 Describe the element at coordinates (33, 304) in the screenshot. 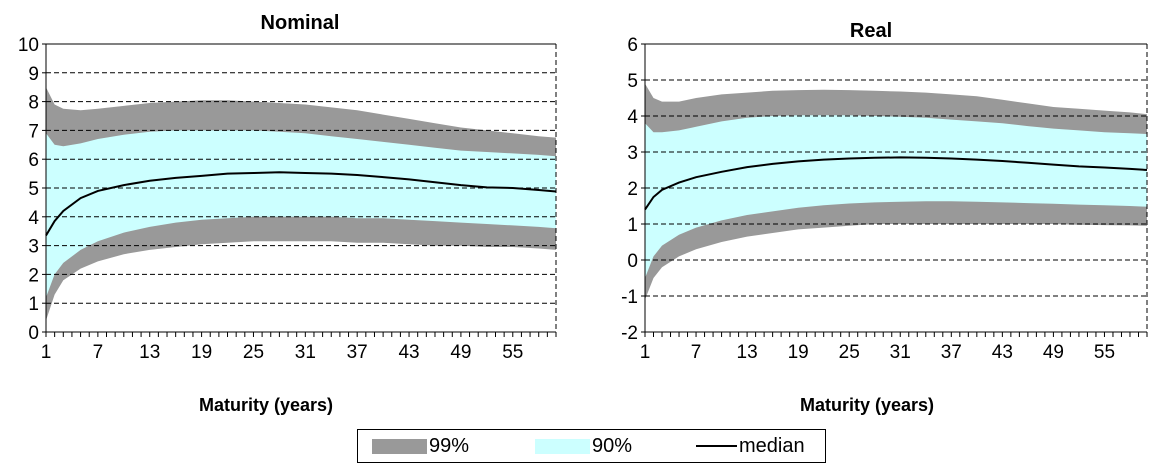

I see `nominal-ytick-label: 1` at that location.